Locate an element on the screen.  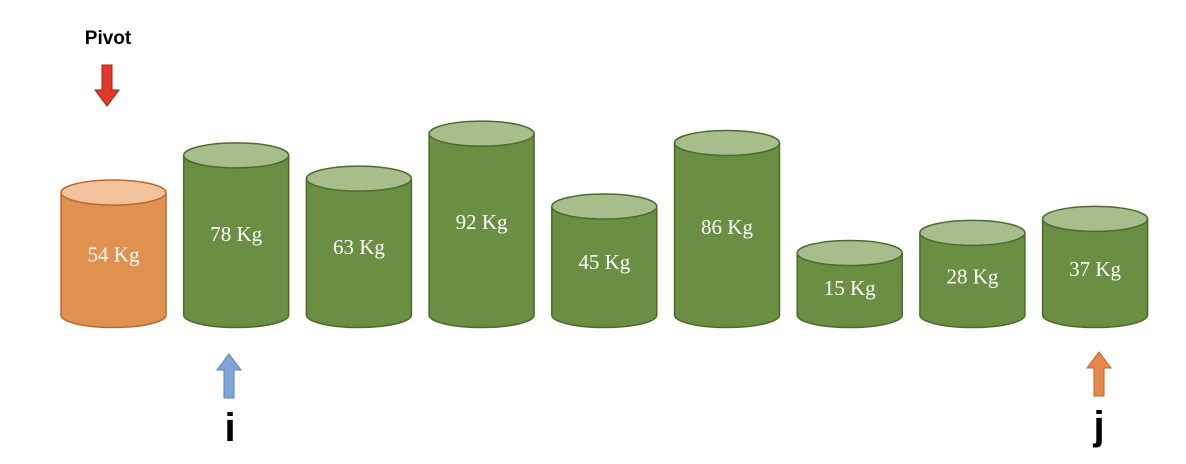
pivot-arrow-down-icon is located at coordinates (107, 85).